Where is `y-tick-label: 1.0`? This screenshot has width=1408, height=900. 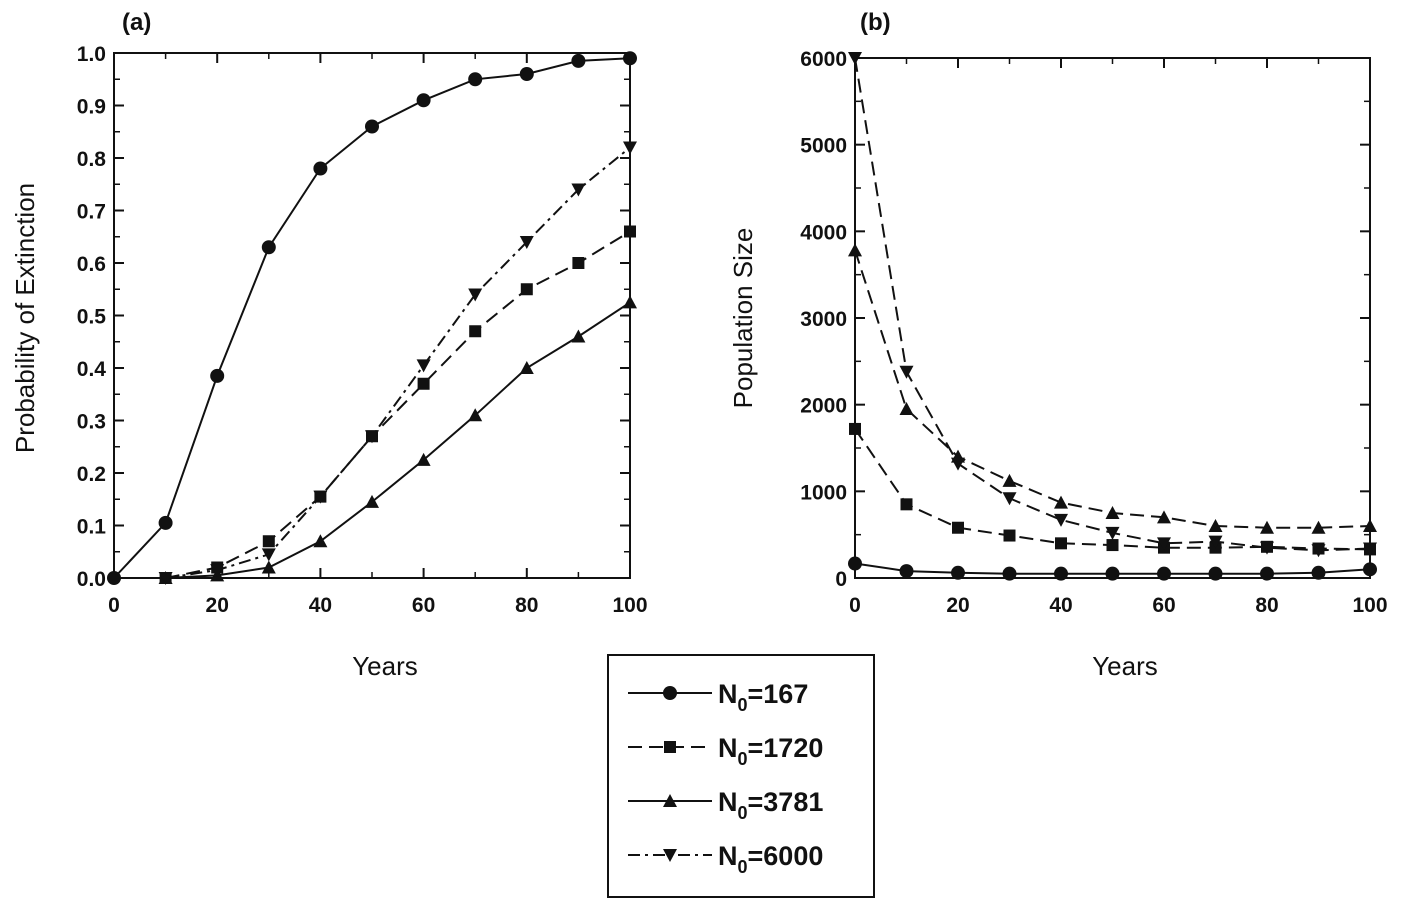
y-tick-label: 1.0 is located at coordinates (91, 54).